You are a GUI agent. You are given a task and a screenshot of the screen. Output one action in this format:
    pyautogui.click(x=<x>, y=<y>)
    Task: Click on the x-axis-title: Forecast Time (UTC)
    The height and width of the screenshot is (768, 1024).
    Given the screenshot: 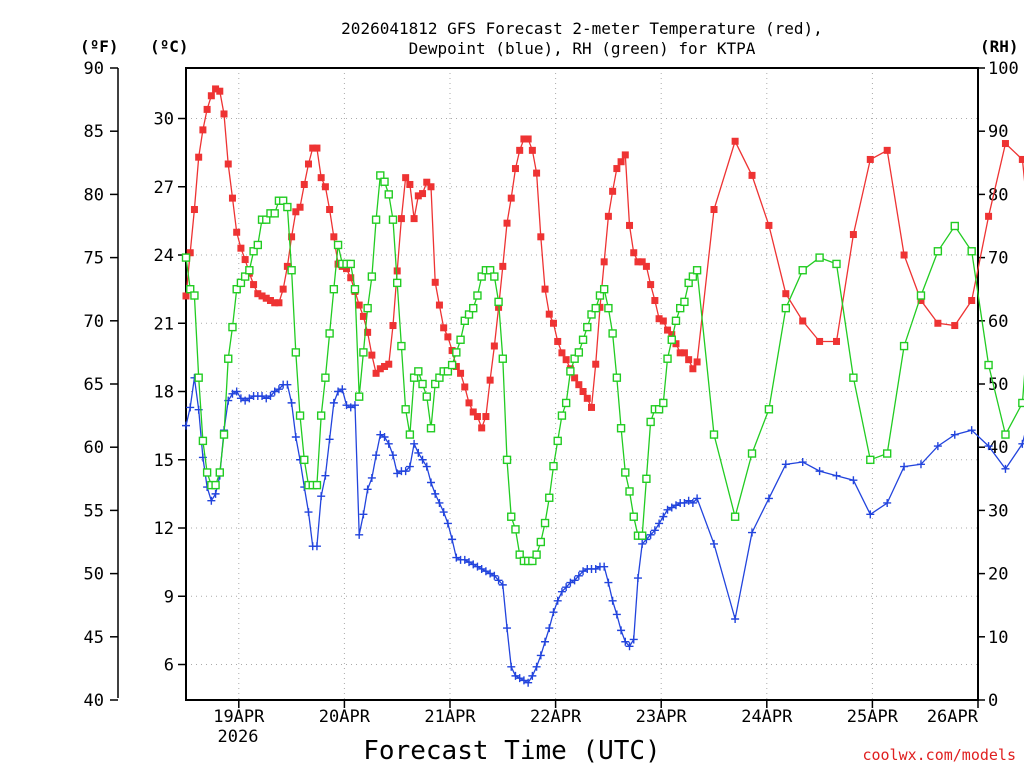 What is the action you would take?
    pyautogui.click(x=511, y=751)
    